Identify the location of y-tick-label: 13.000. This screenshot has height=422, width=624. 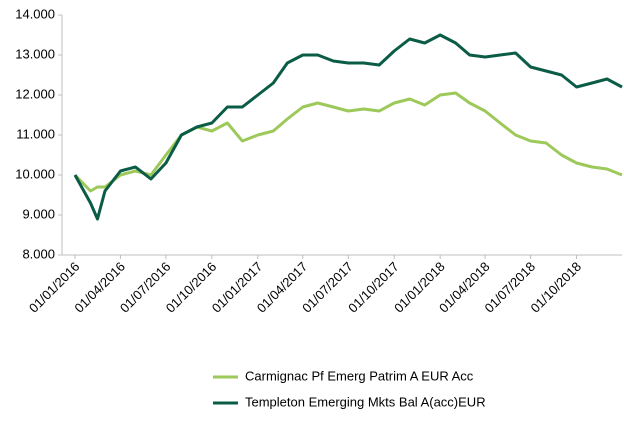
(35, 53).